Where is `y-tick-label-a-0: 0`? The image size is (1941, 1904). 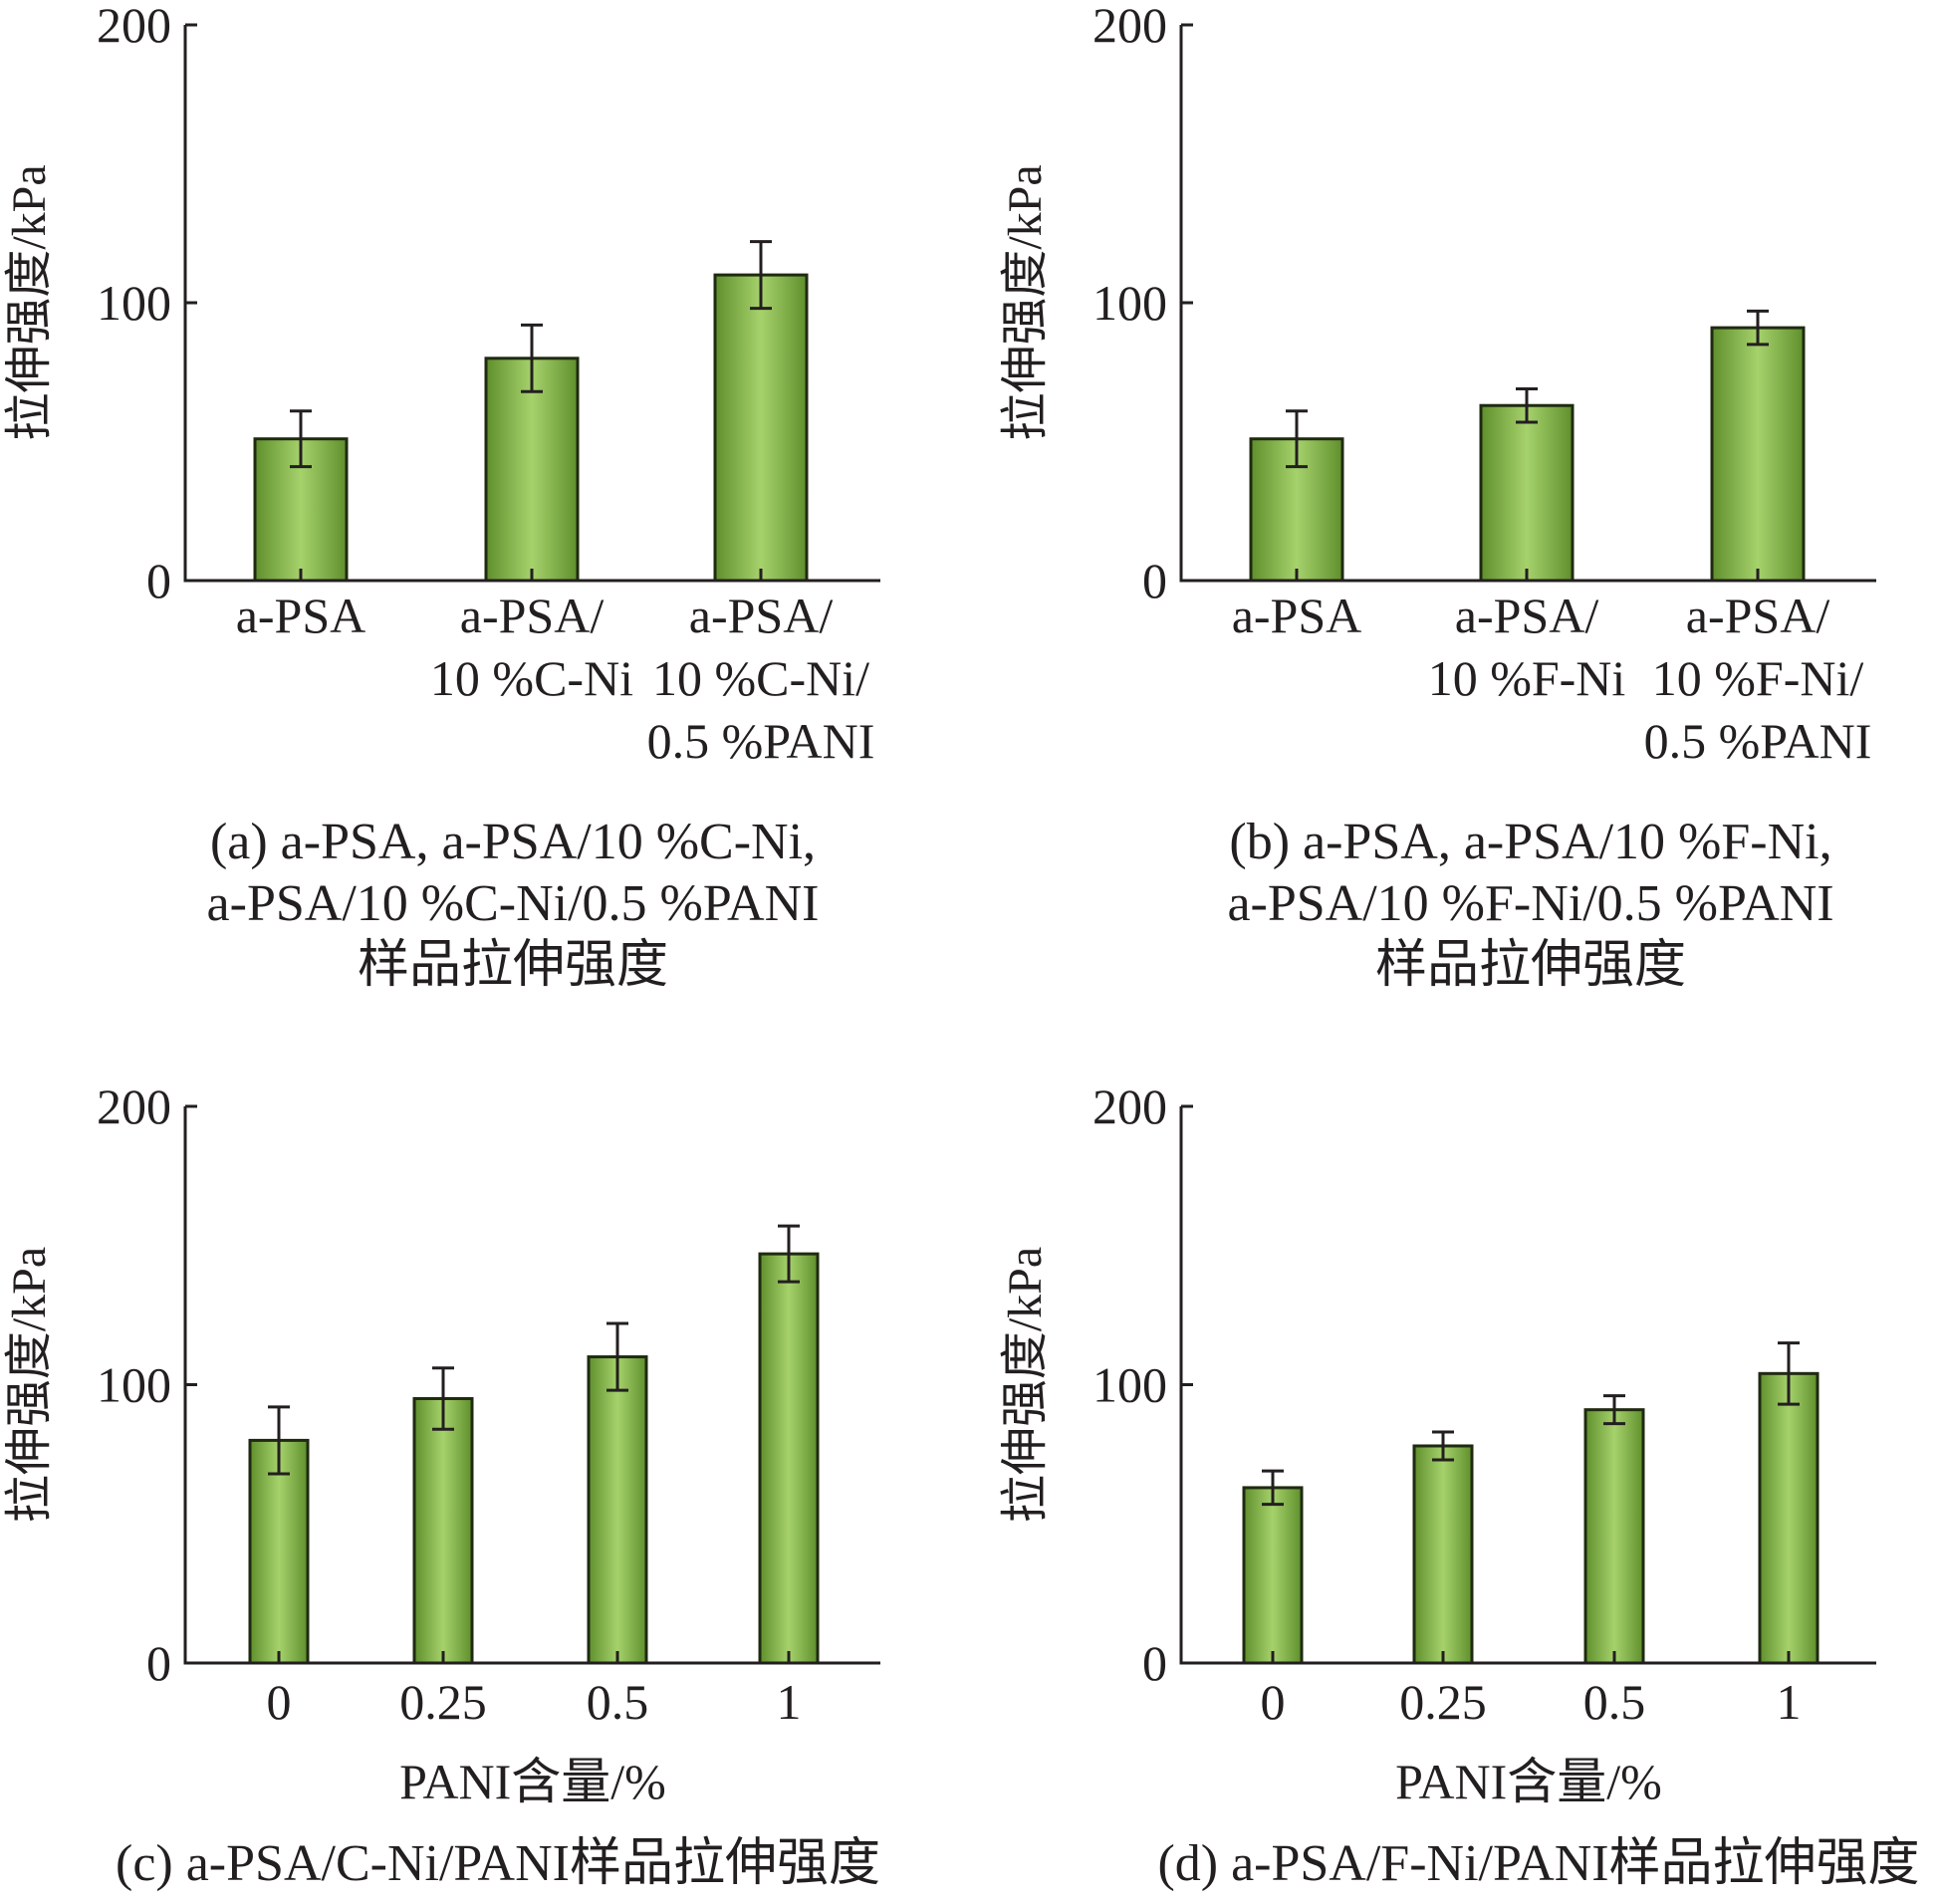
y-tick-label-a-0: 0 is located at coordinates (158, 580).